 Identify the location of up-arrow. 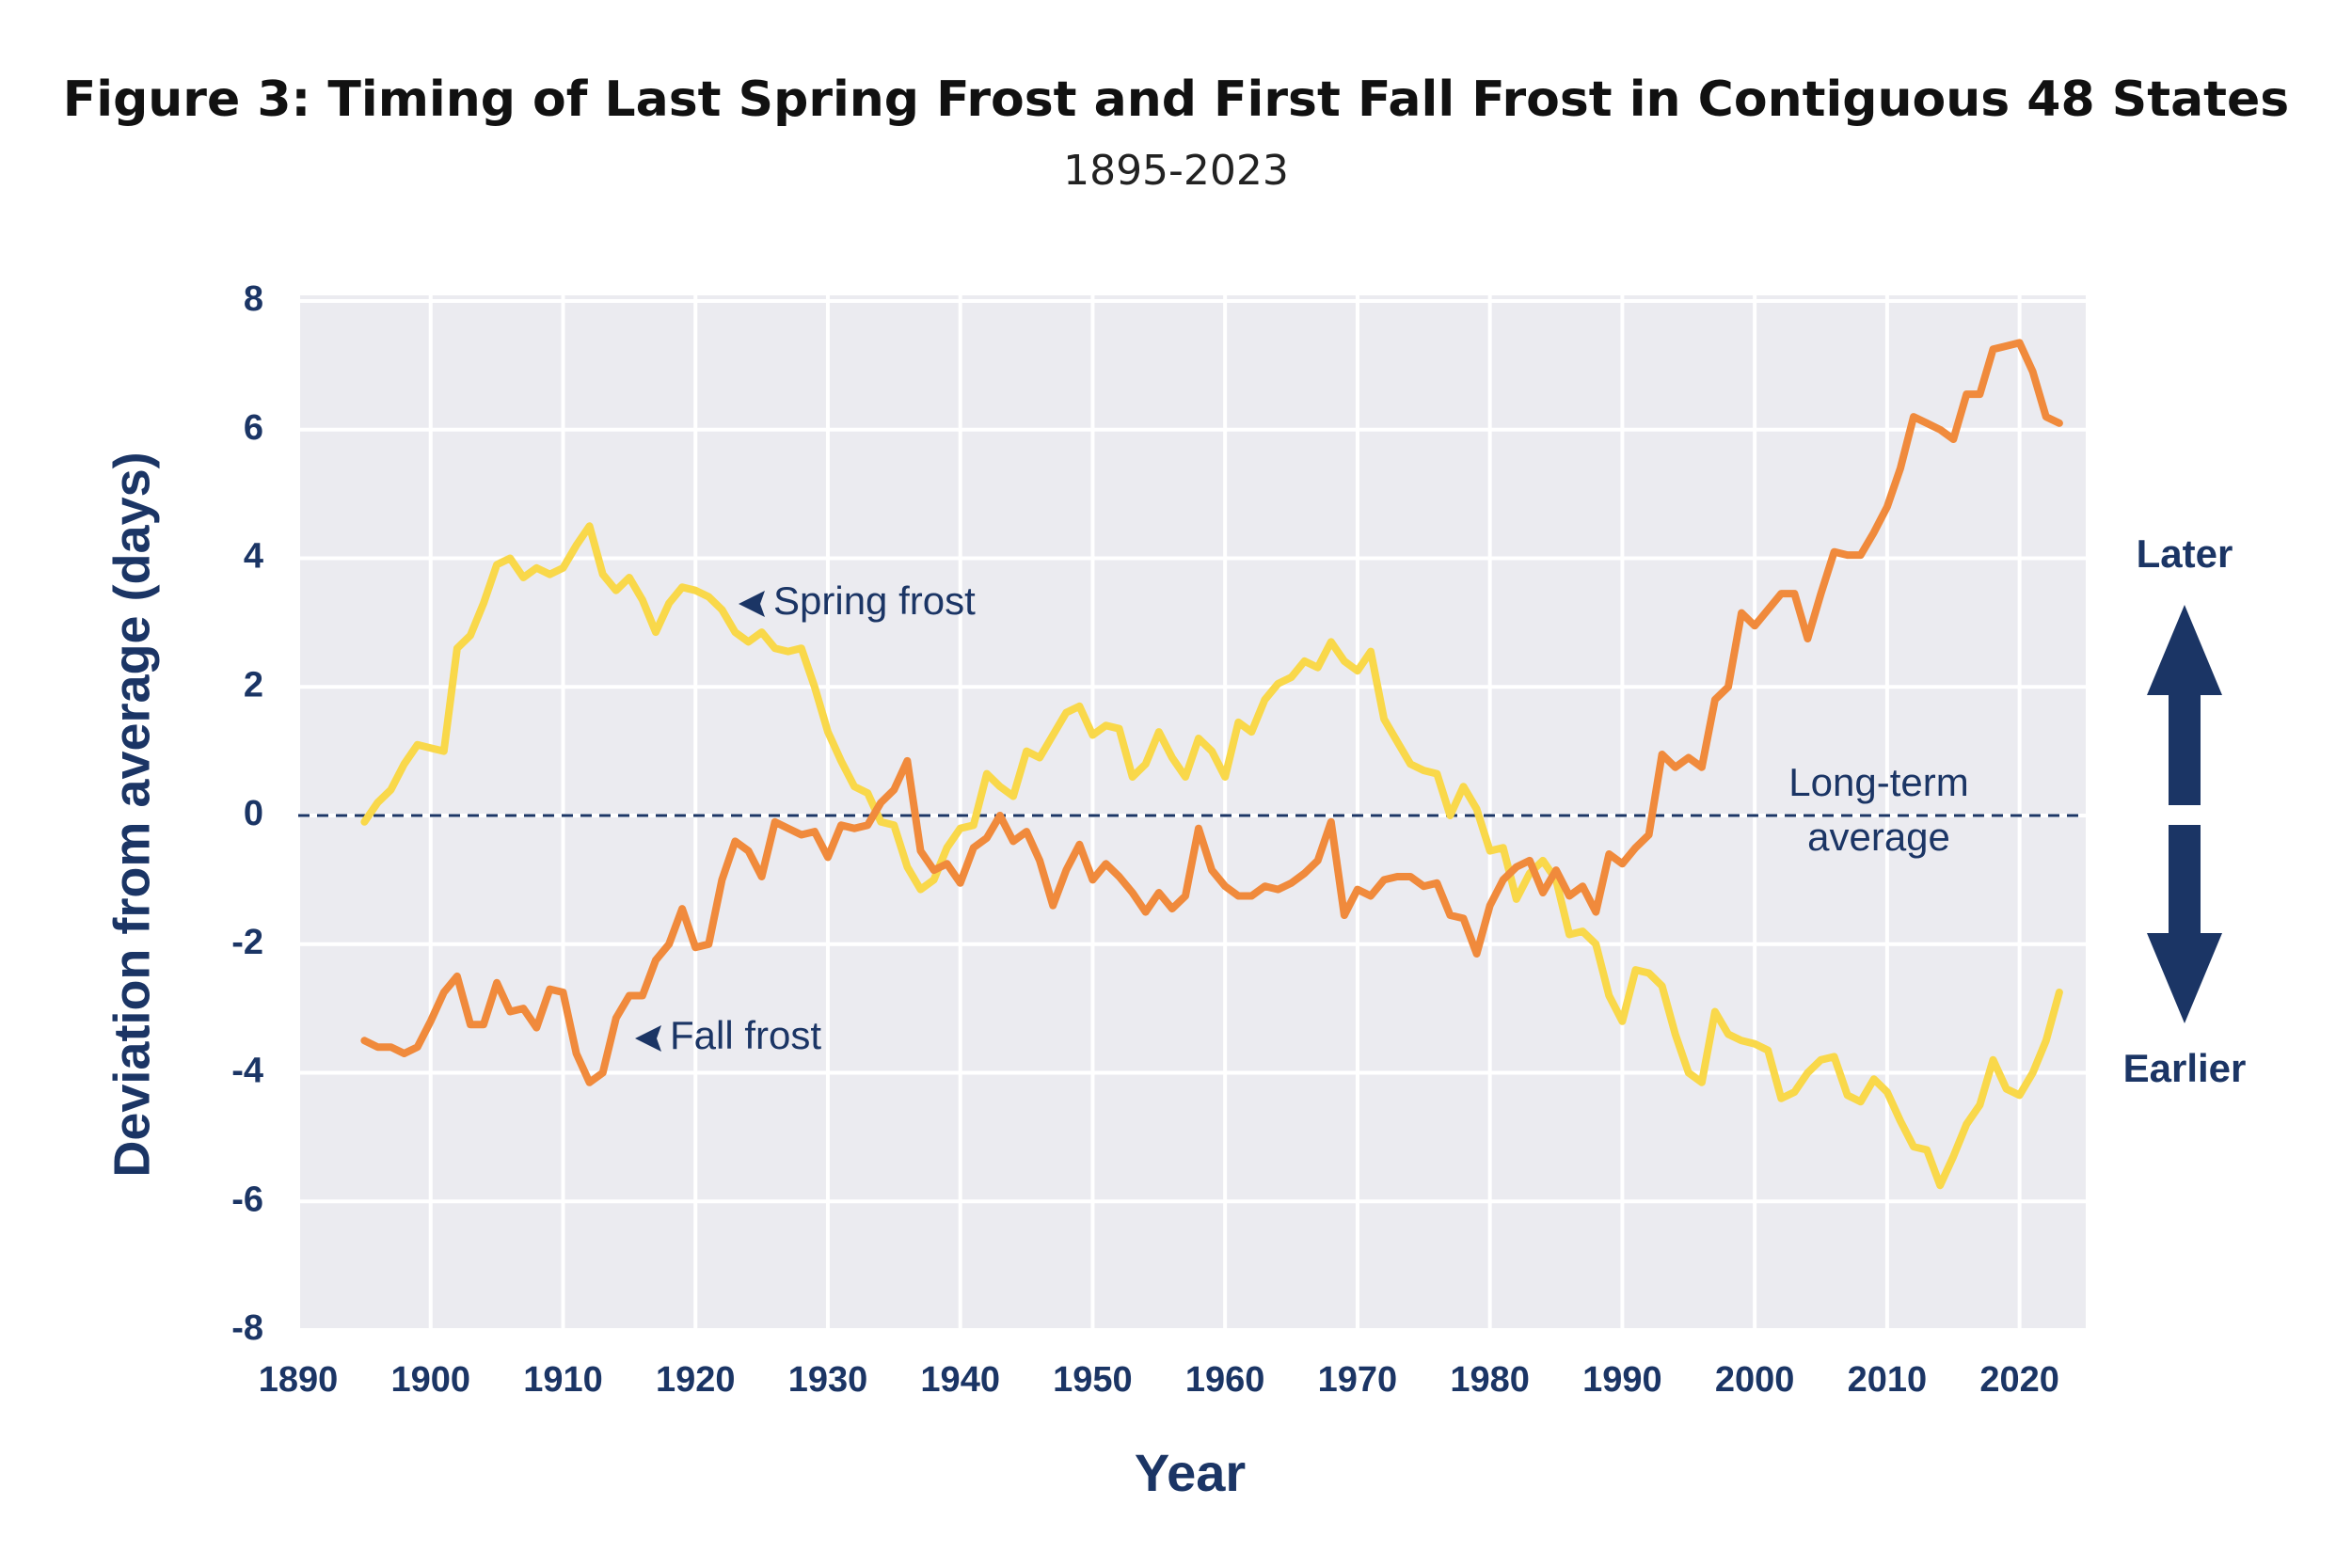
(2184, 705).